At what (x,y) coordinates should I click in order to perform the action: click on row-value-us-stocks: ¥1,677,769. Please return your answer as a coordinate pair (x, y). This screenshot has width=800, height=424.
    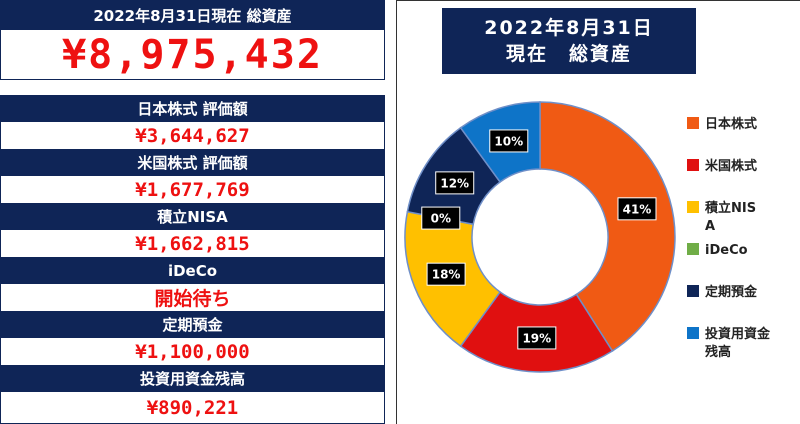
    Looking at the image, I should click on (192, 189).